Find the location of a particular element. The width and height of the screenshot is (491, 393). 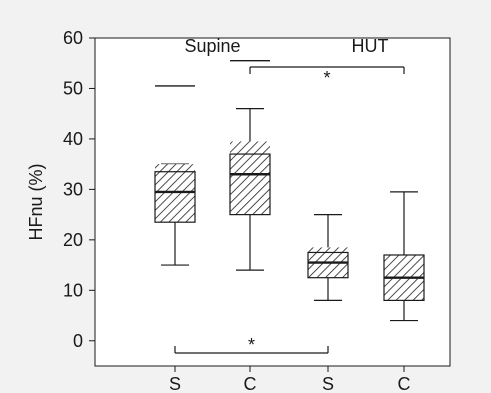

y-tick-label: 0 is located at coordinates (78, 341).